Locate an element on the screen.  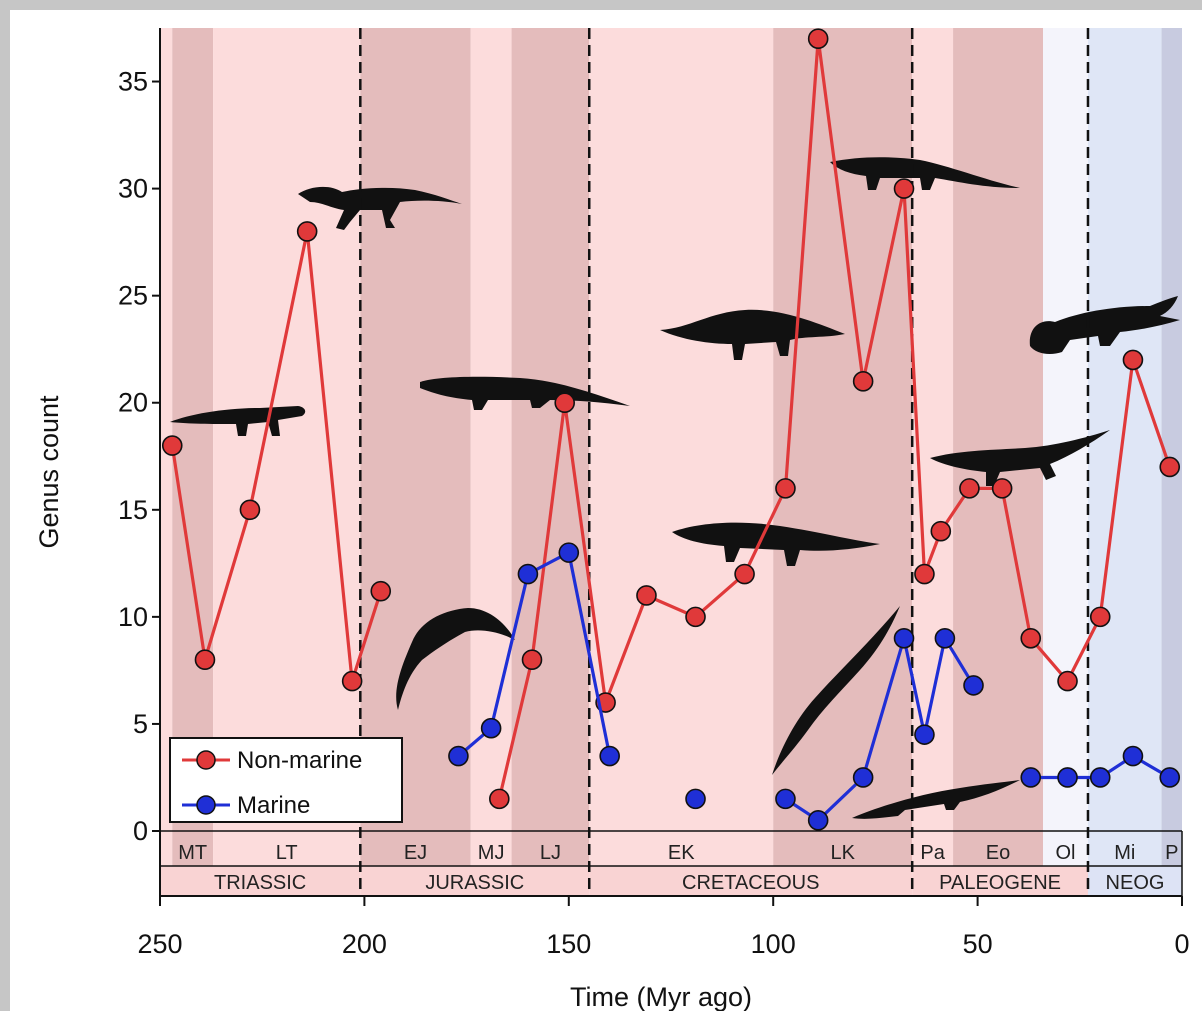
period-label-triassic: TRIASSIC is located at coordinates (260, 883).